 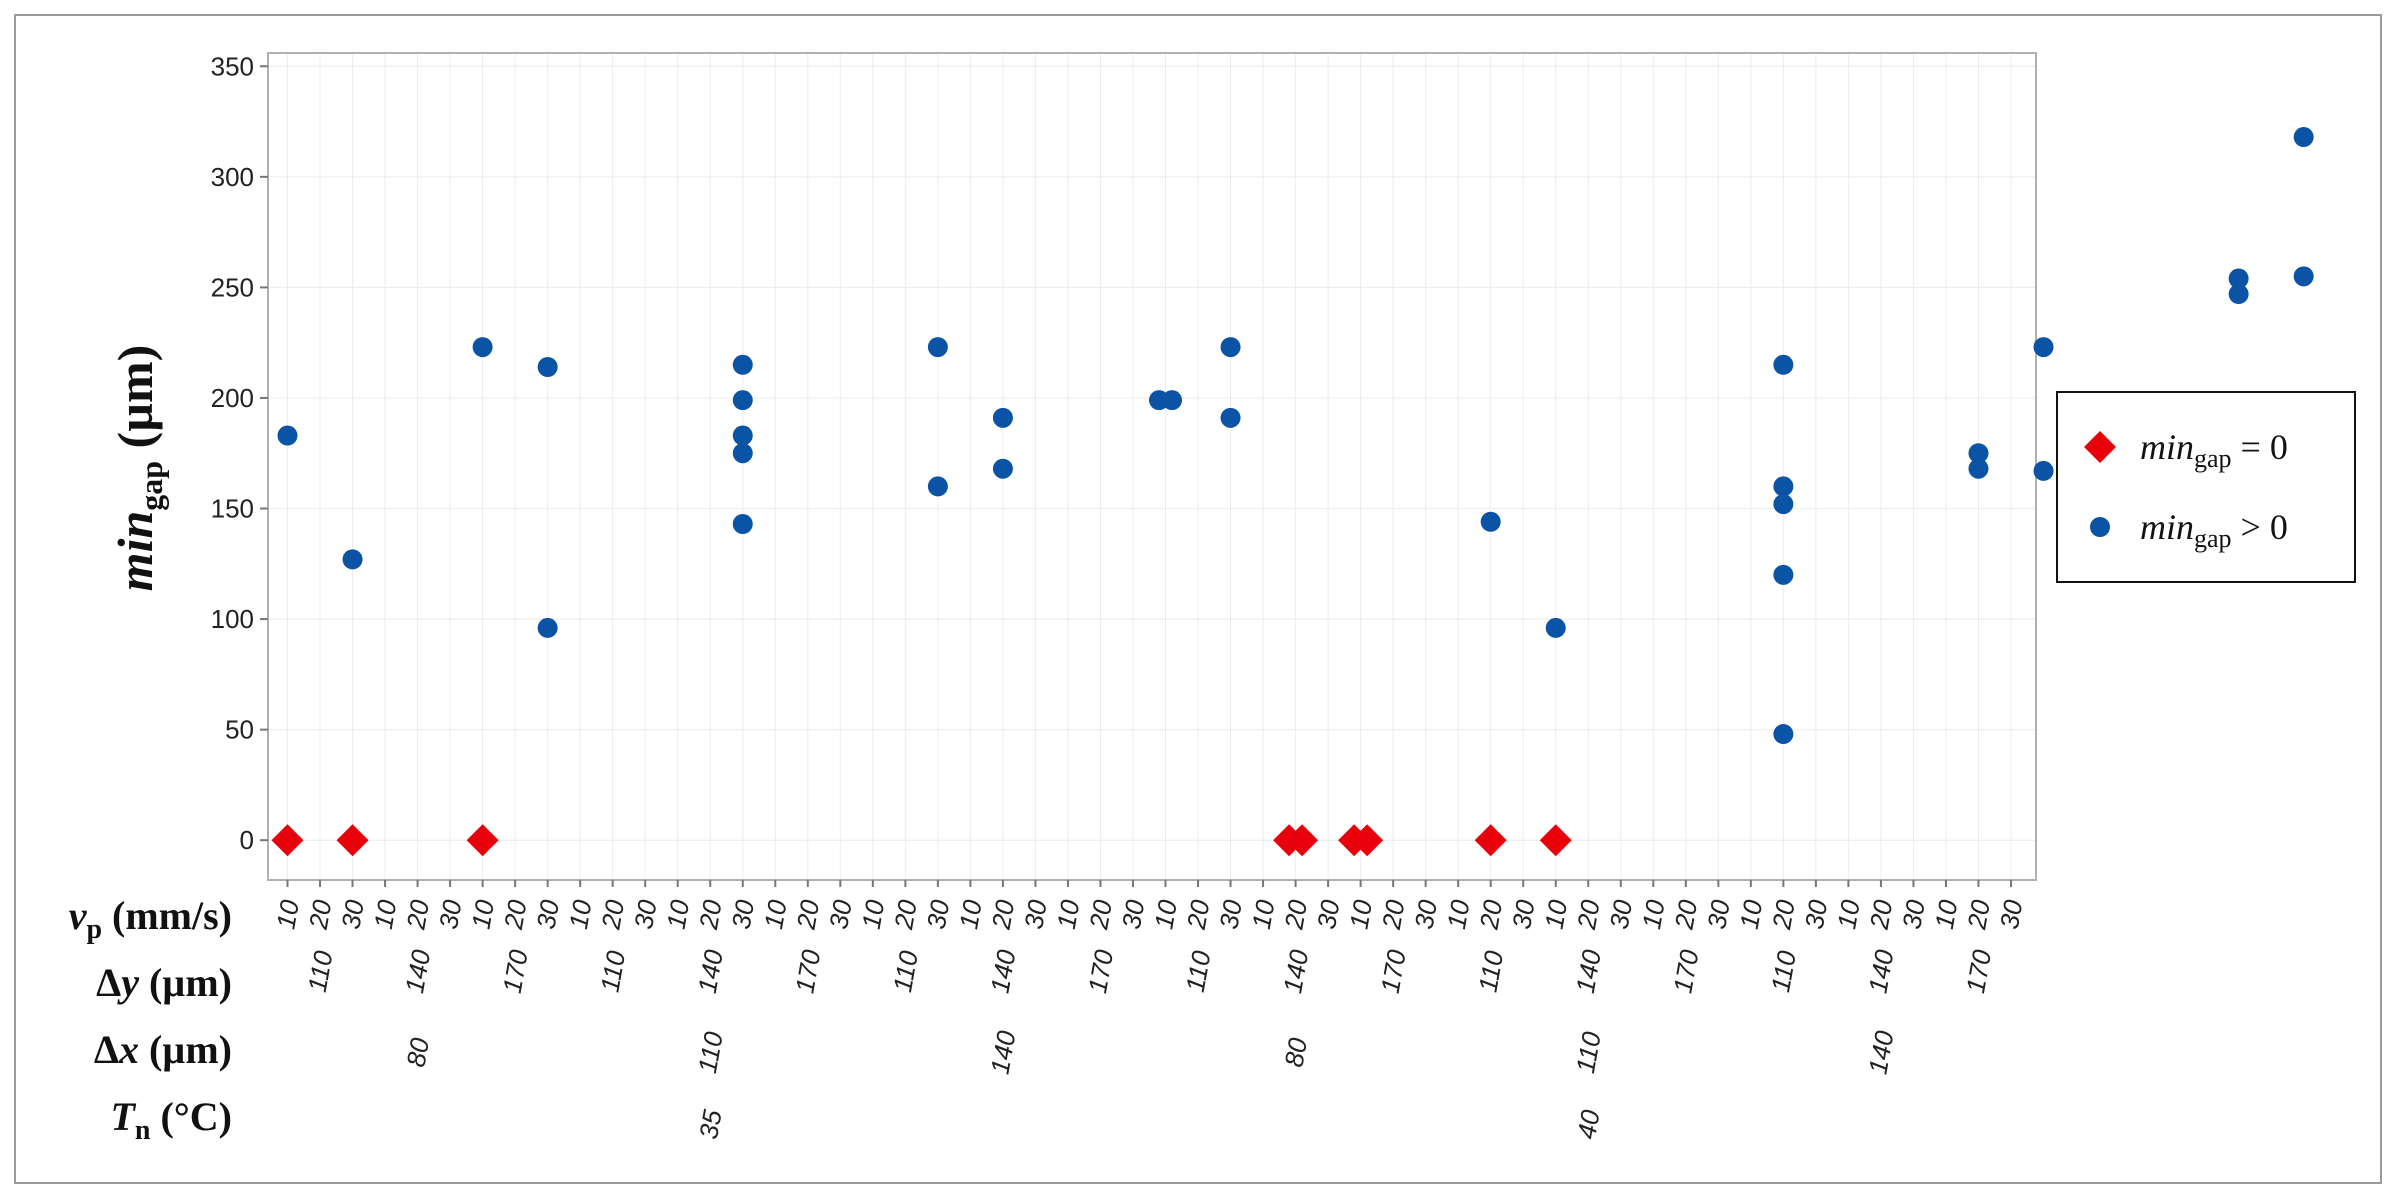 What do you see at coordinates (163, 1049) in the screenshot?
I see `factor-name-dx: Δx (µm)` at bounding box center [163, 1049].